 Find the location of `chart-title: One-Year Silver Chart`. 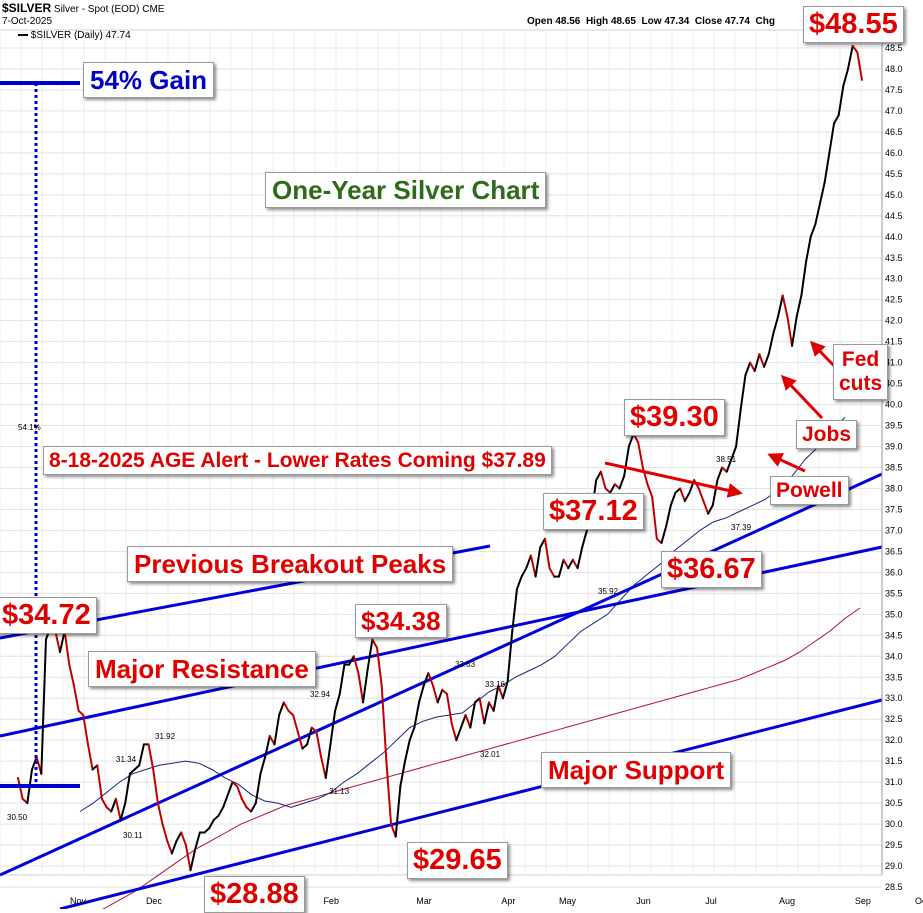

chart-title: One-Year Silver Chart is located at coordinates (406, 190).